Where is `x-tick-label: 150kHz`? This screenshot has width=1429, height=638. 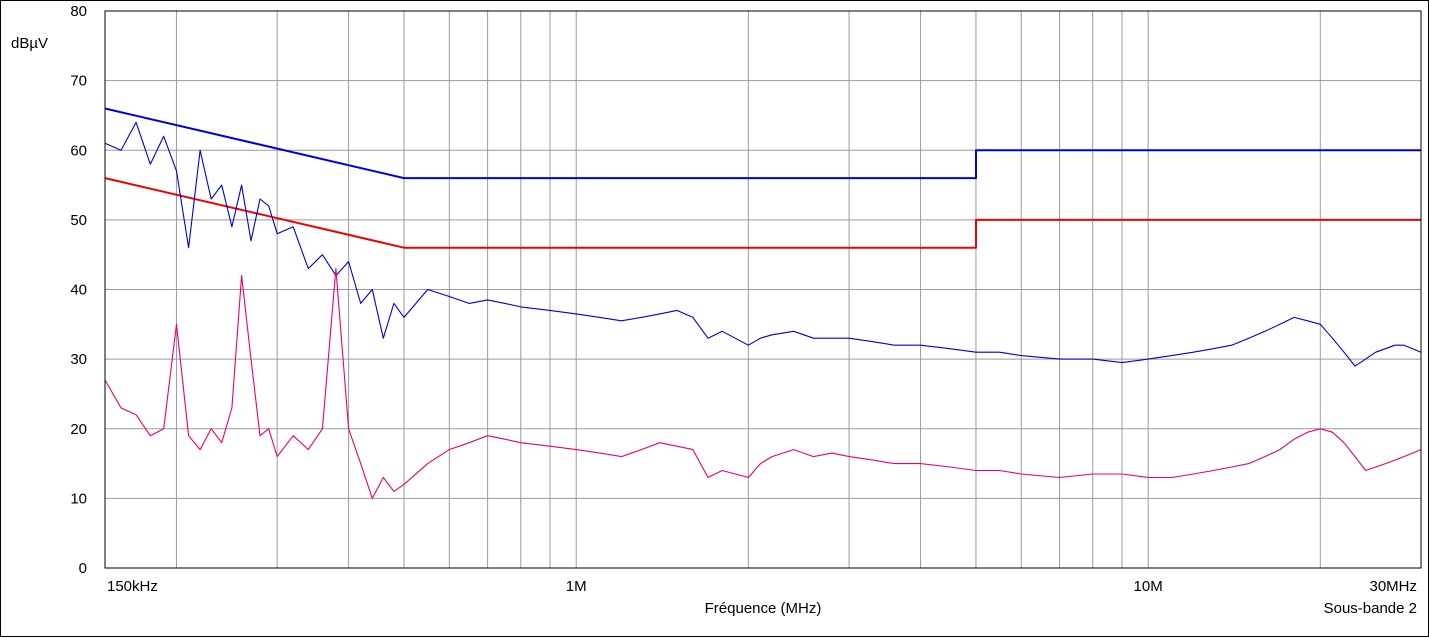 x-tick-label: 150kHz is located at coordinates (132, 586).